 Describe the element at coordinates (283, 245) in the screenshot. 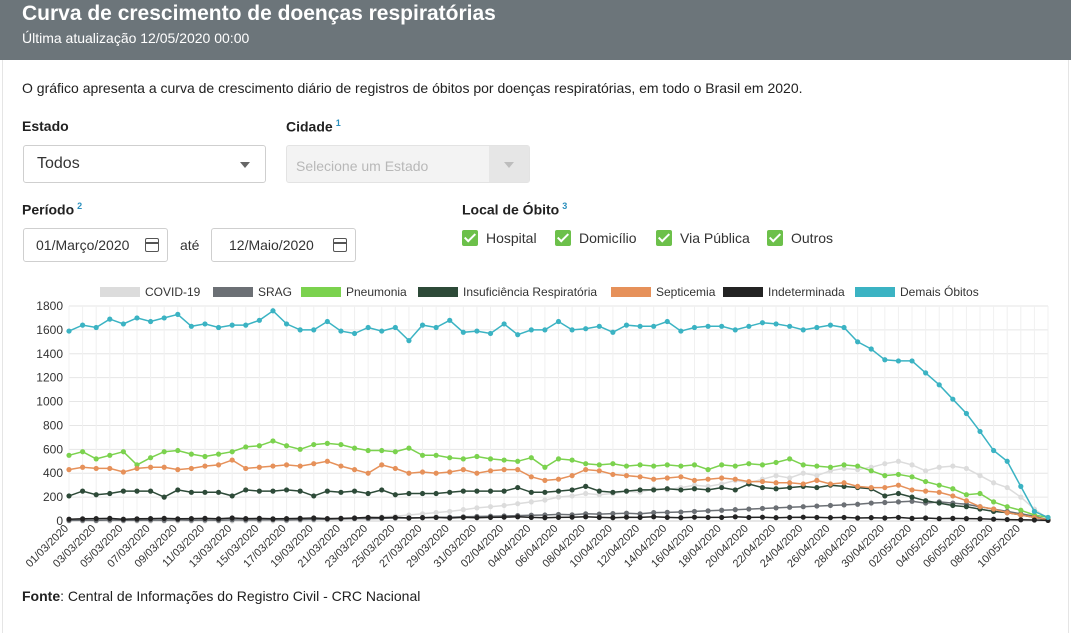

I see `date-to-input: 12/Maio/2020` at that location.